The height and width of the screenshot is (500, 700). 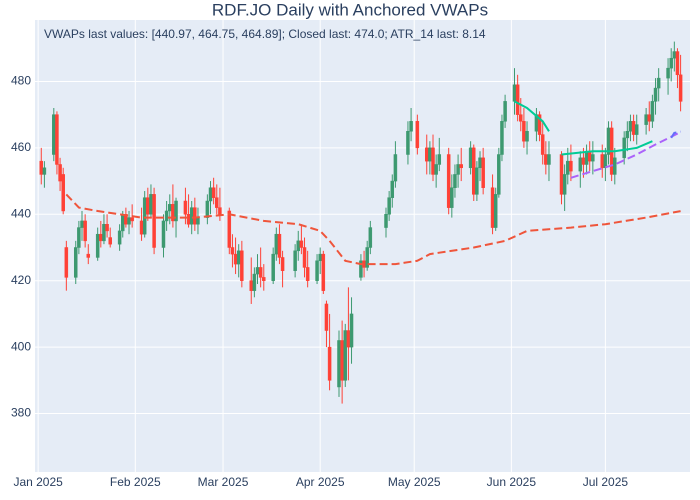 What do you see at coordinates (21, 280) in the screenshot?
I see `y-tick-label: 420` at bounding box center [21, 280].